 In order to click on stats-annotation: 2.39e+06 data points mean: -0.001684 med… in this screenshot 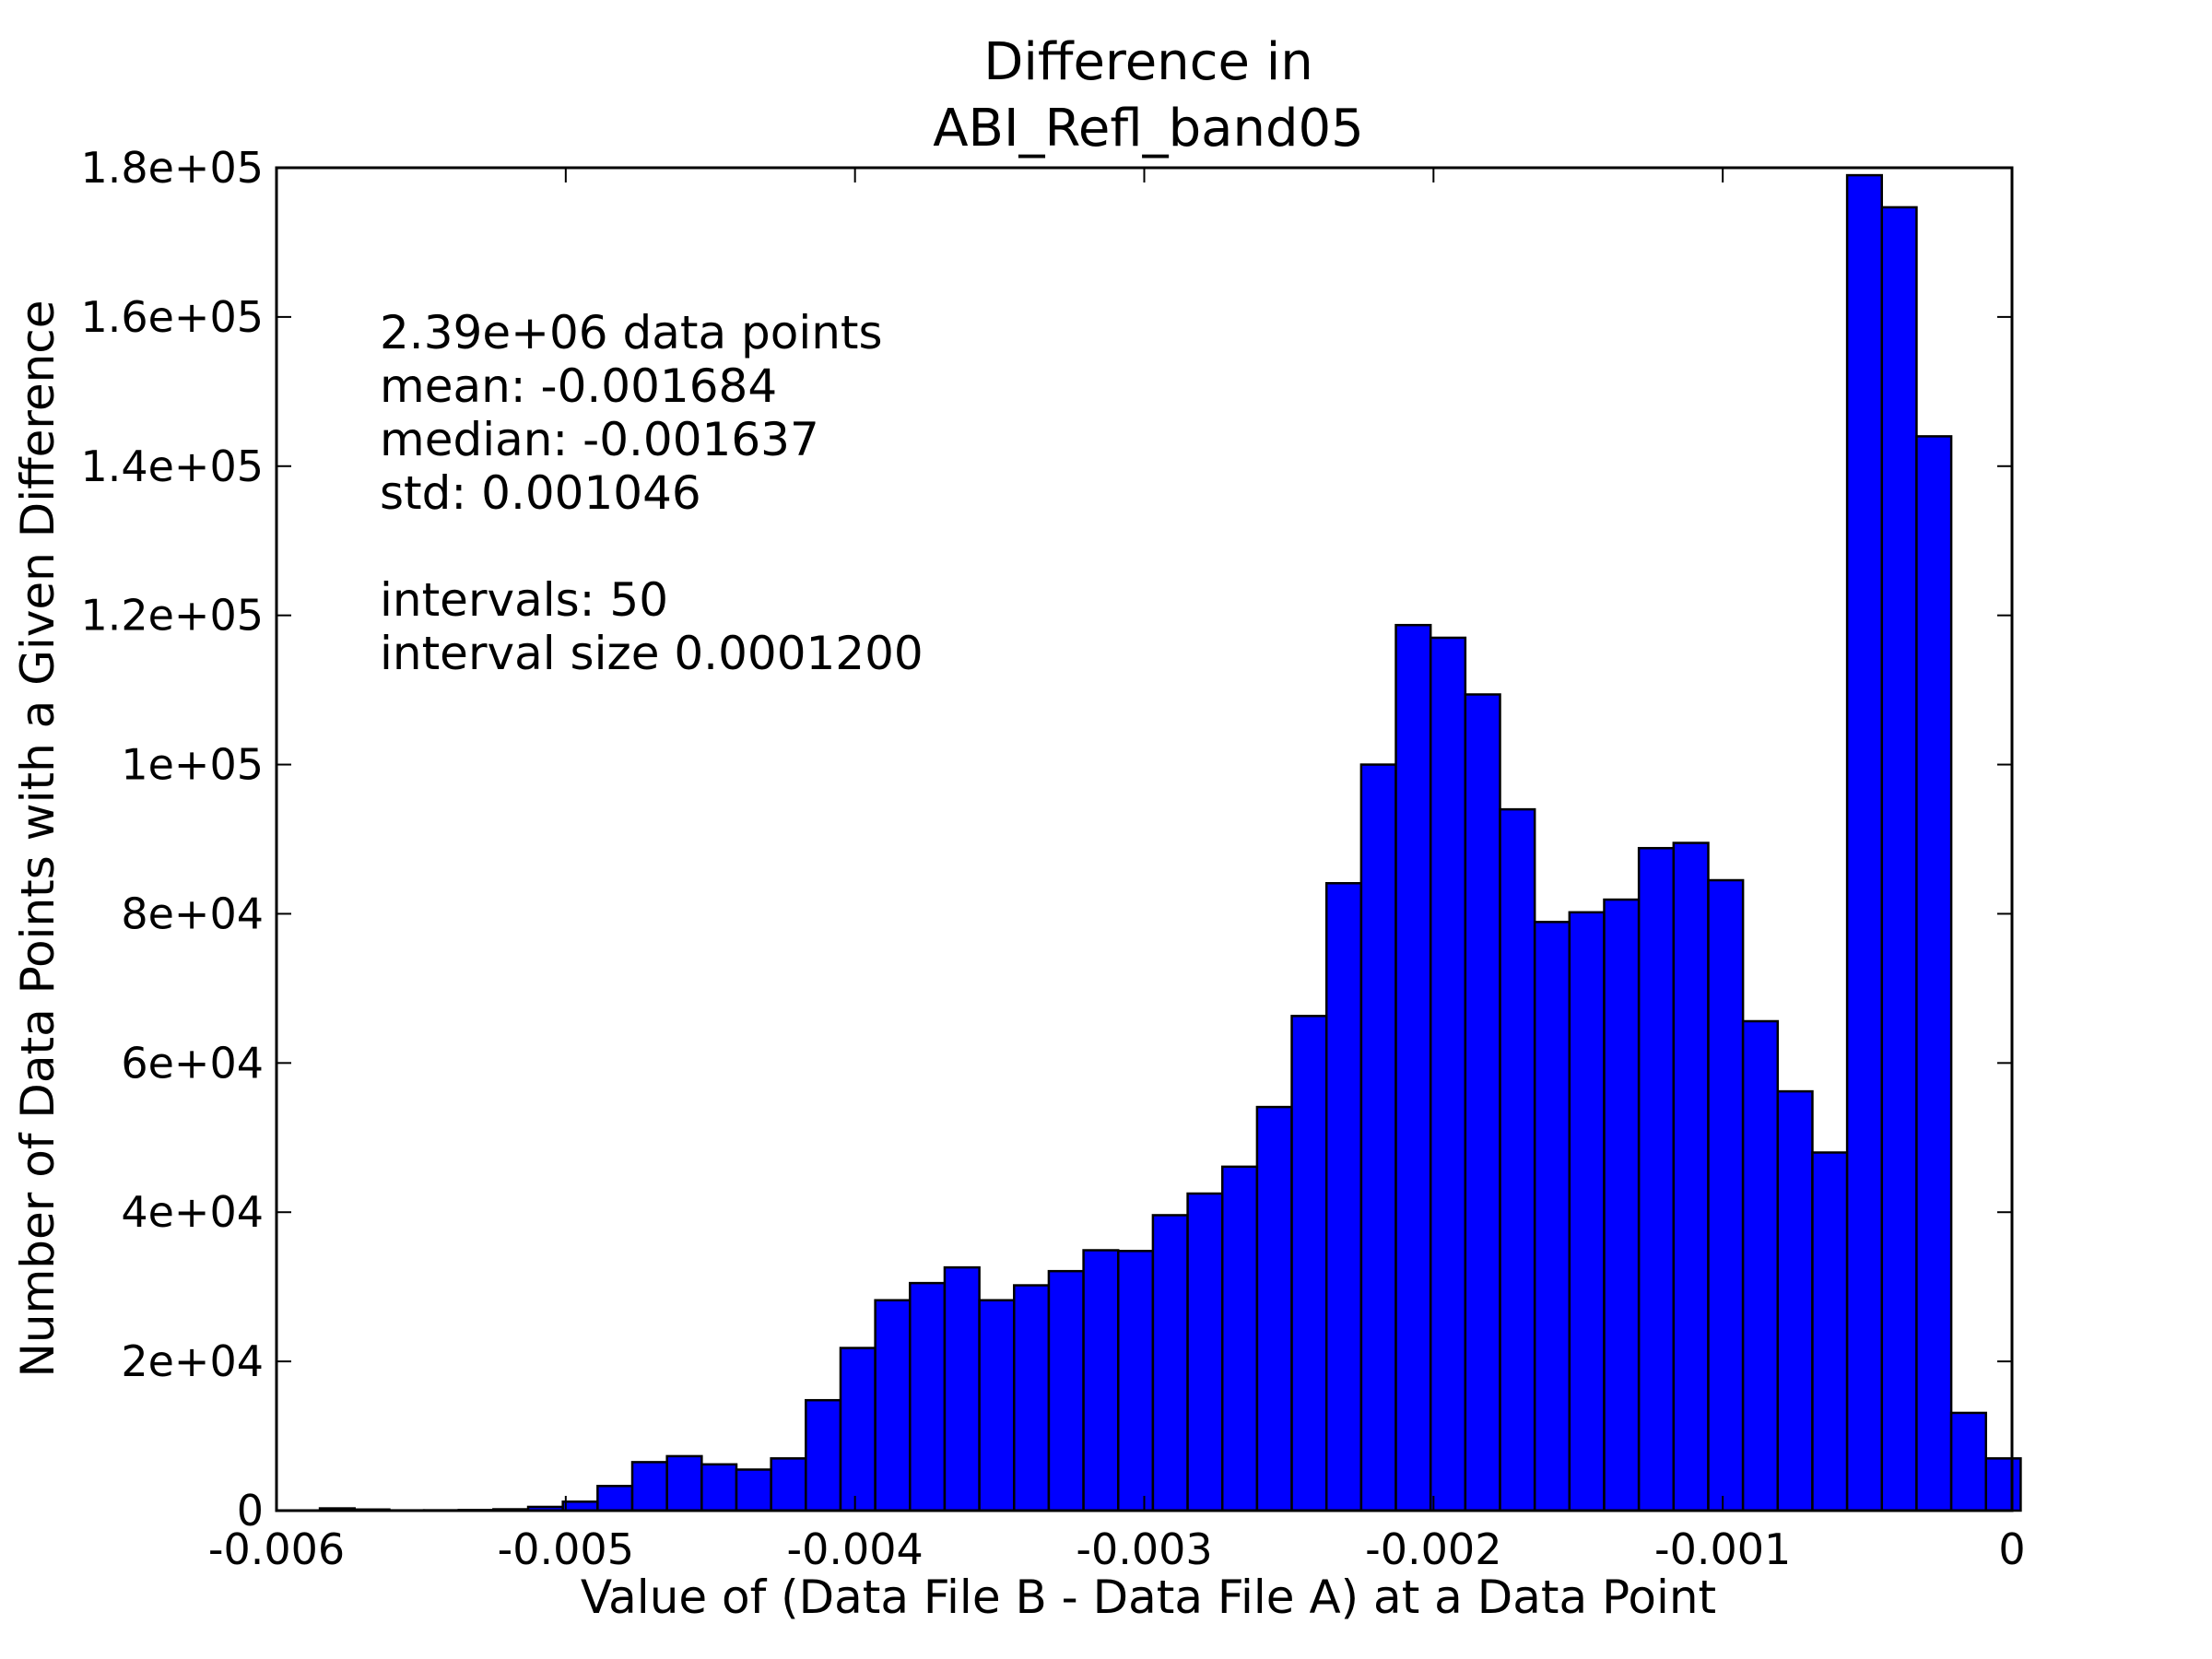, I will do `click(652, 493)`.